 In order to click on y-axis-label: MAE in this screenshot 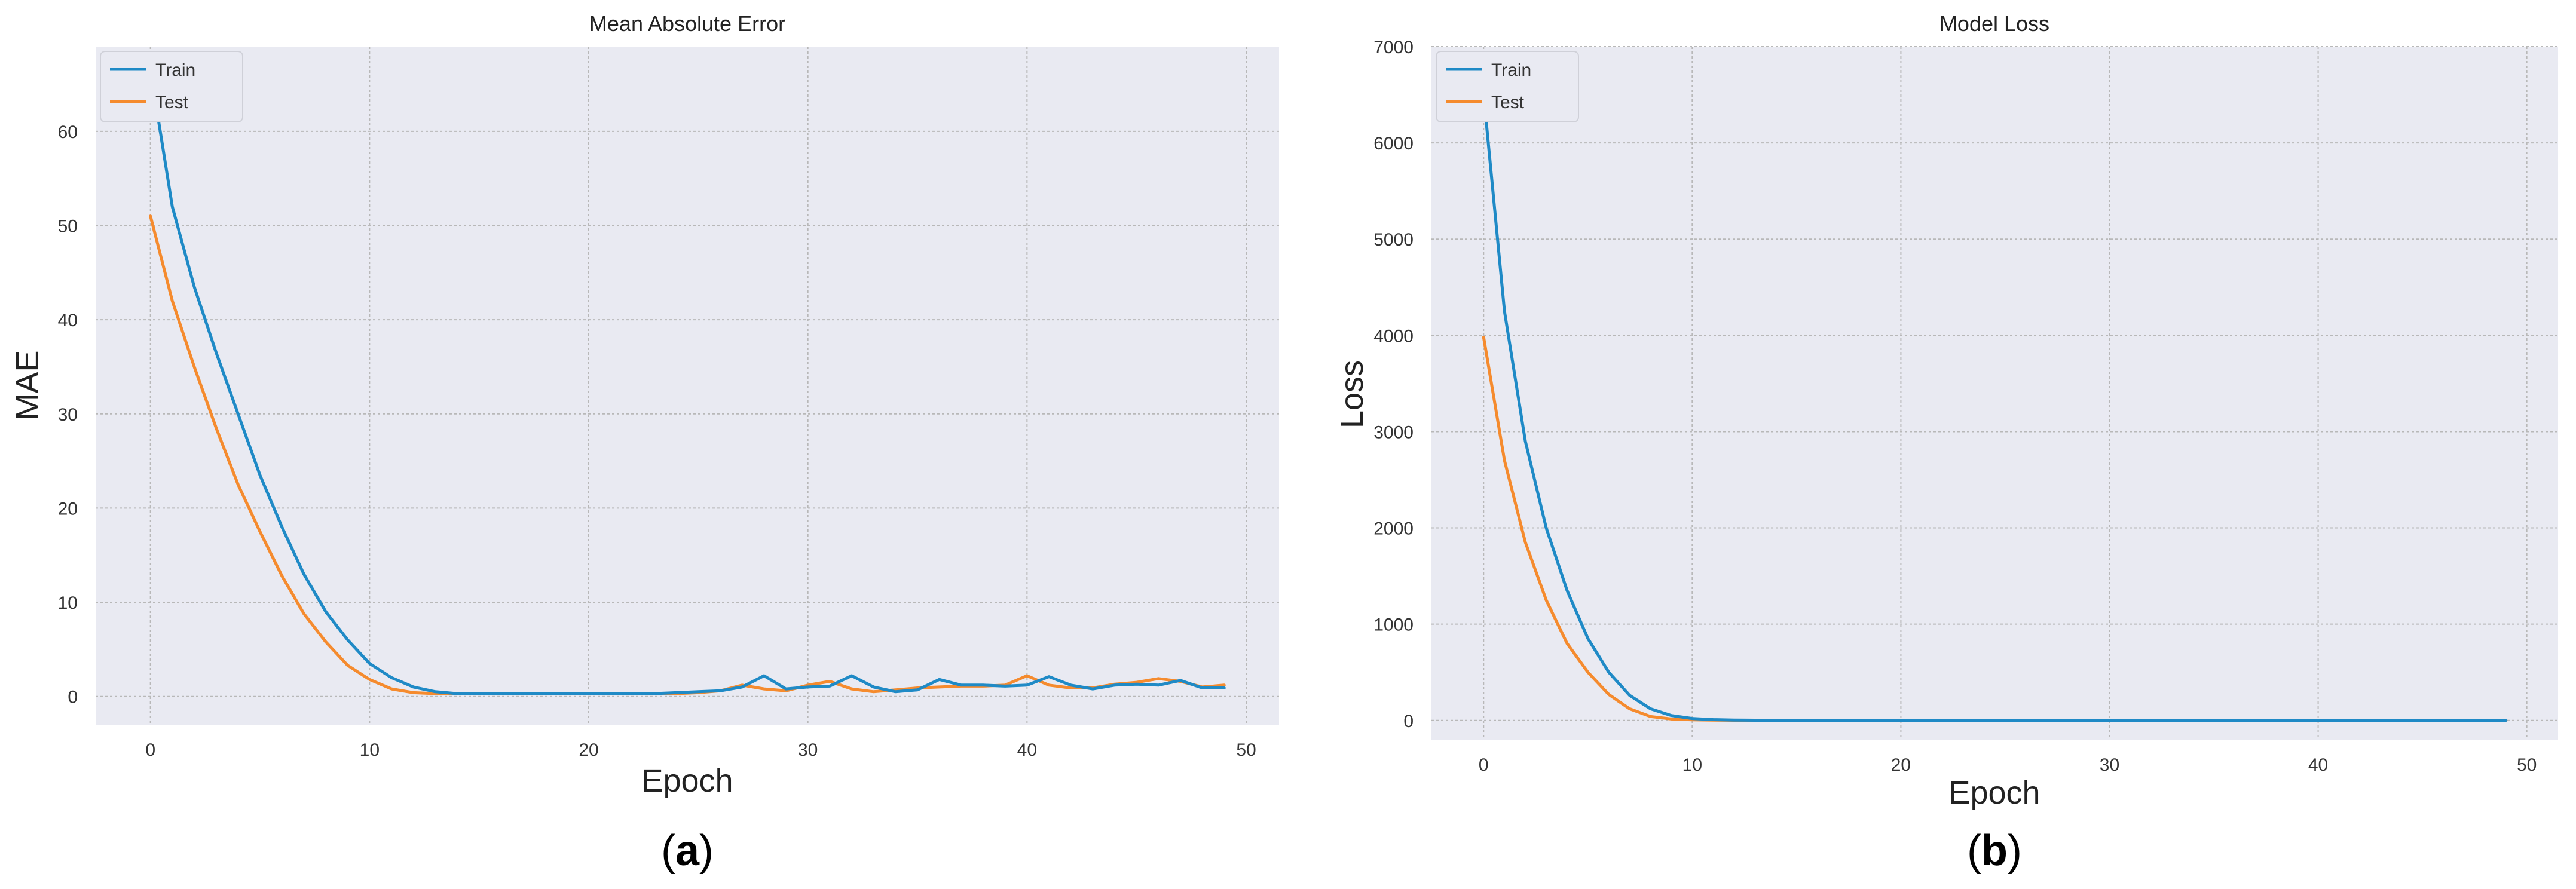, I will do `click(27, 385)`.